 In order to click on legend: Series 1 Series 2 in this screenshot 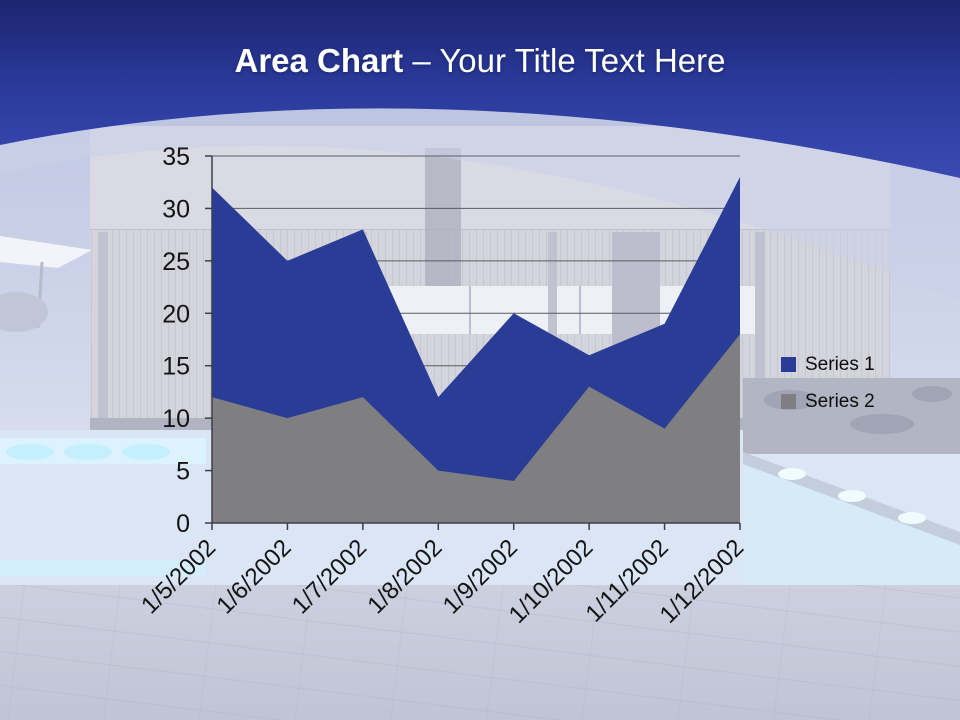, I will do `click(828, 389)`.